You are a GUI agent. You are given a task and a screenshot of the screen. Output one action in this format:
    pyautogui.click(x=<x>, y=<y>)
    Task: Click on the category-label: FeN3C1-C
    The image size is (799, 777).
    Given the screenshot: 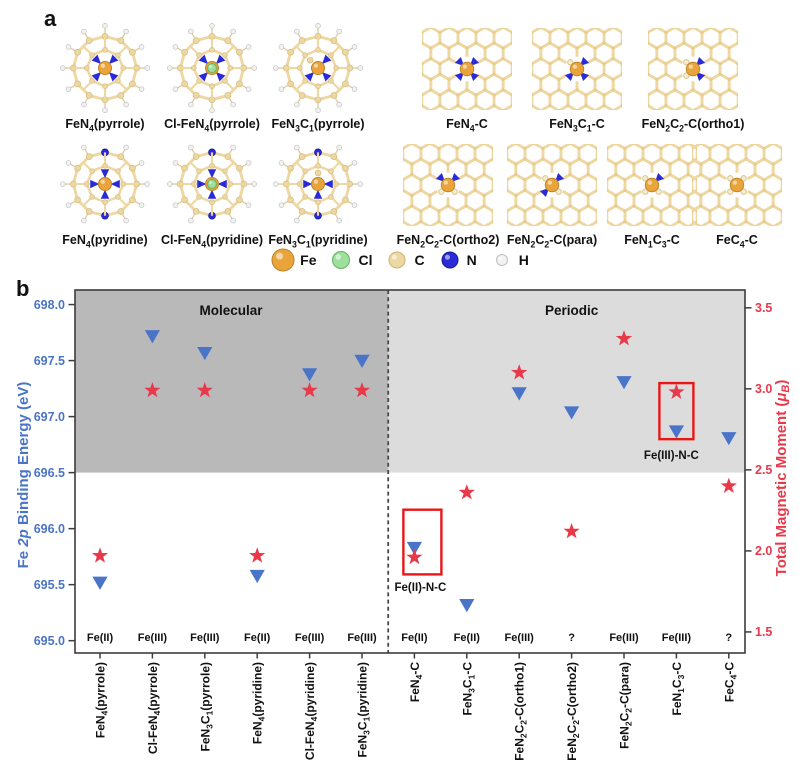 What is the action you would take?
    pyautogui.click(x=468, y=689)
    